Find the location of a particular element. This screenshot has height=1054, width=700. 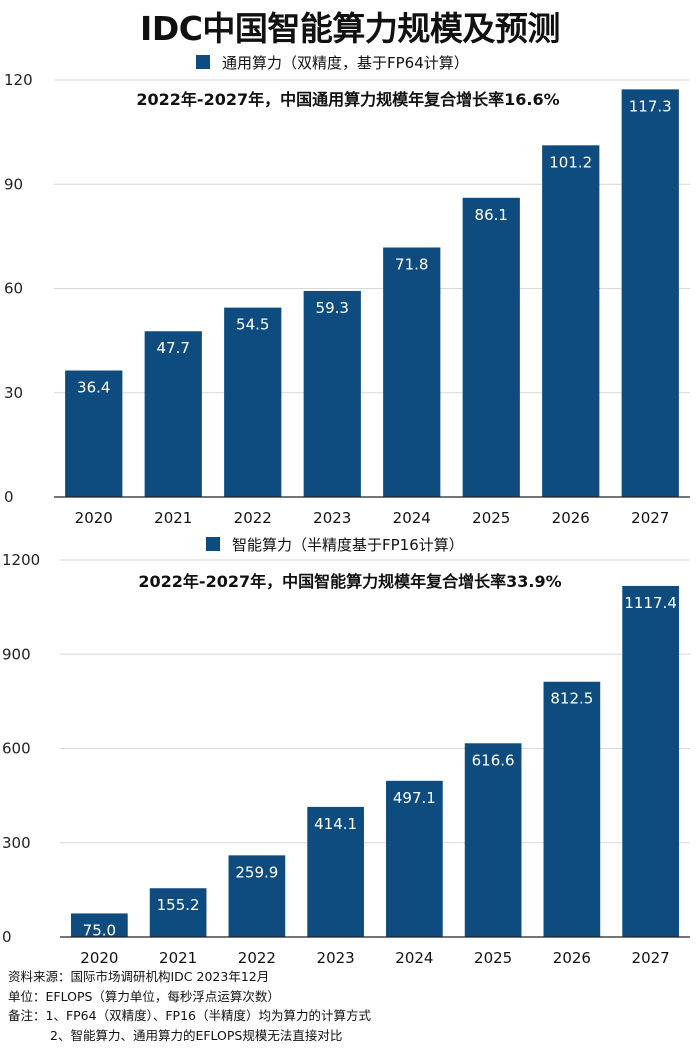

bar-value-label: 414.1 is located at coordinates (335, 824).